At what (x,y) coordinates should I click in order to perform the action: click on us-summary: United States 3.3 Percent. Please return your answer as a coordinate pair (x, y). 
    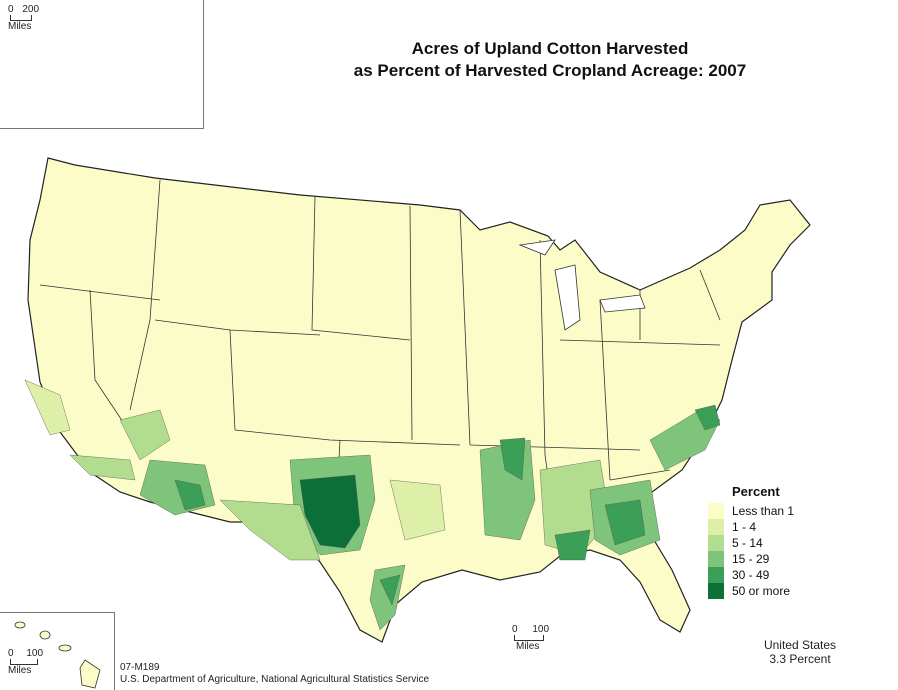
    Looking at the image, I should click on (800, 652).